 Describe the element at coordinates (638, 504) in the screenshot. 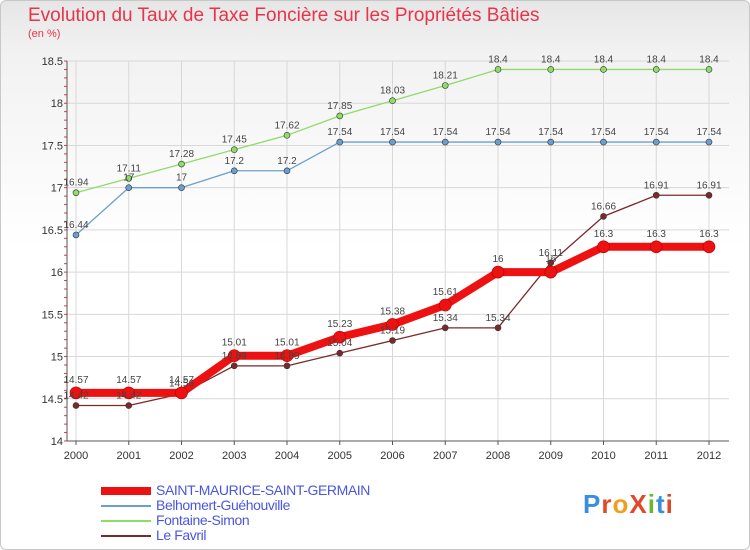

I see `logo-letter: X` at that location.